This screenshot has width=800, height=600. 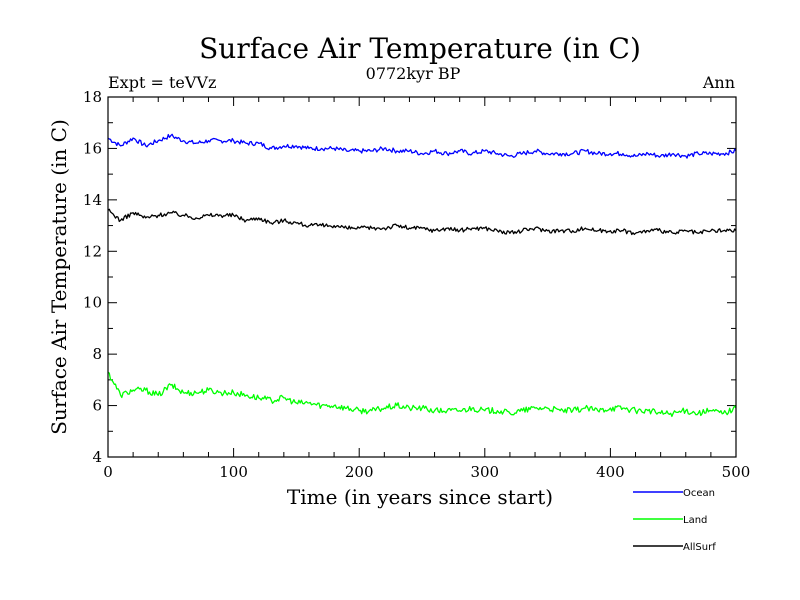 What do you see at coordinates (92, 303) in the screenshot?
I see `y-tick-label: 10` at bounding box center [92, 303].